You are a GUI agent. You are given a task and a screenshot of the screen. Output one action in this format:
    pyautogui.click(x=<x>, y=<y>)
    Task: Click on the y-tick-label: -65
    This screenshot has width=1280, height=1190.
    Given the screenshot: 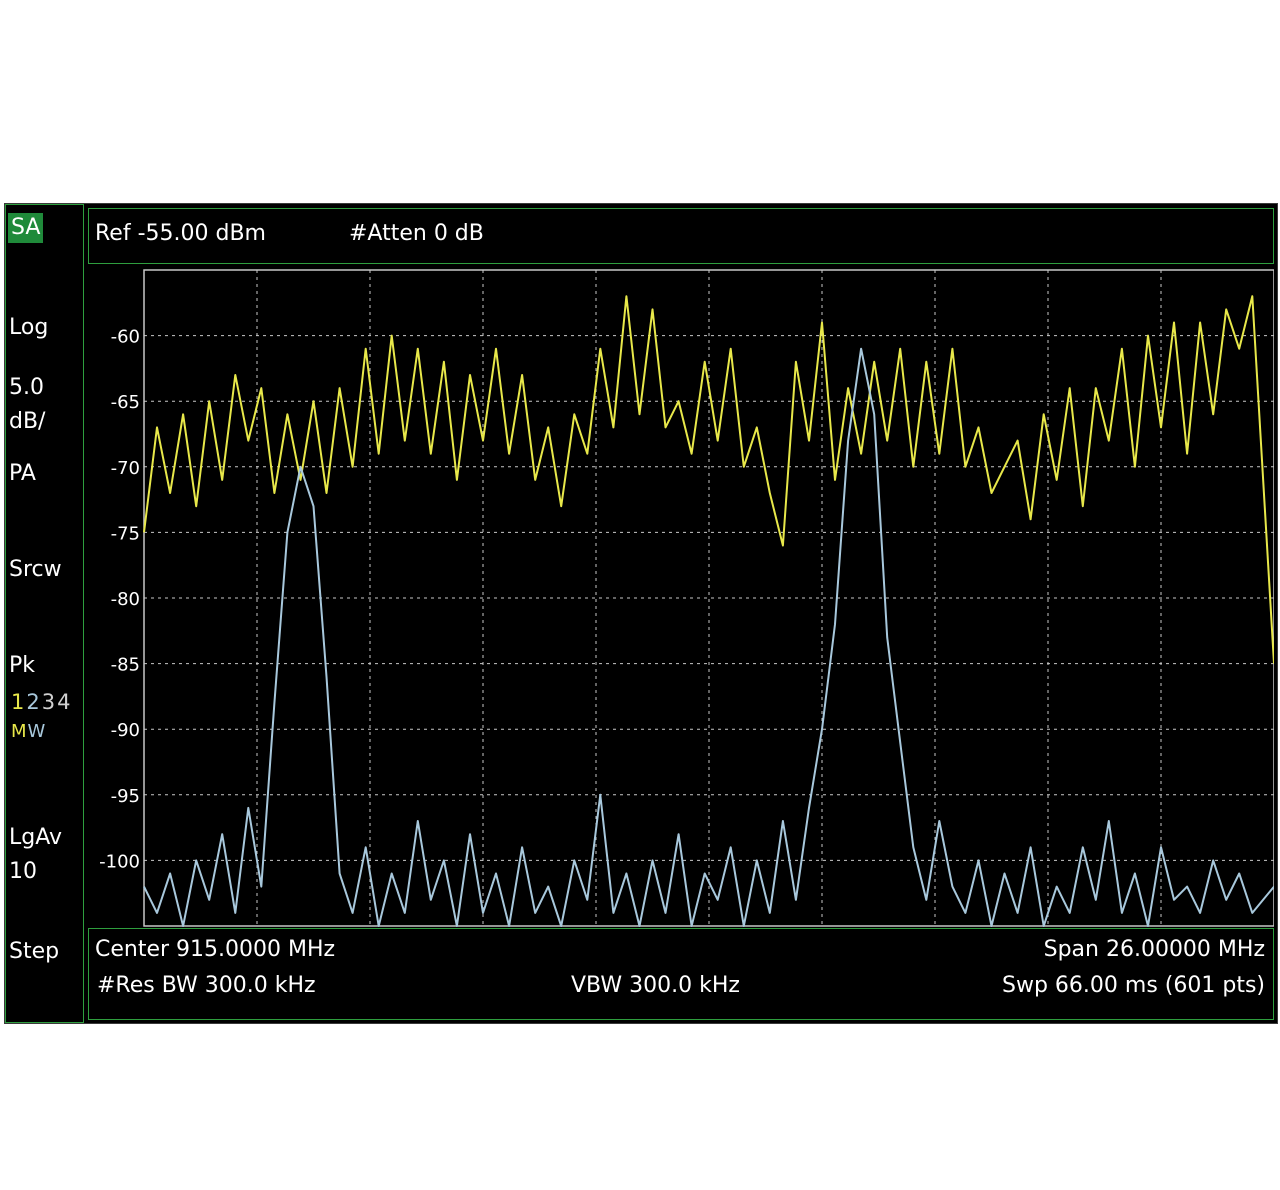 What is the action you would take?
    pyautogui.click(x=125, y=402)
    